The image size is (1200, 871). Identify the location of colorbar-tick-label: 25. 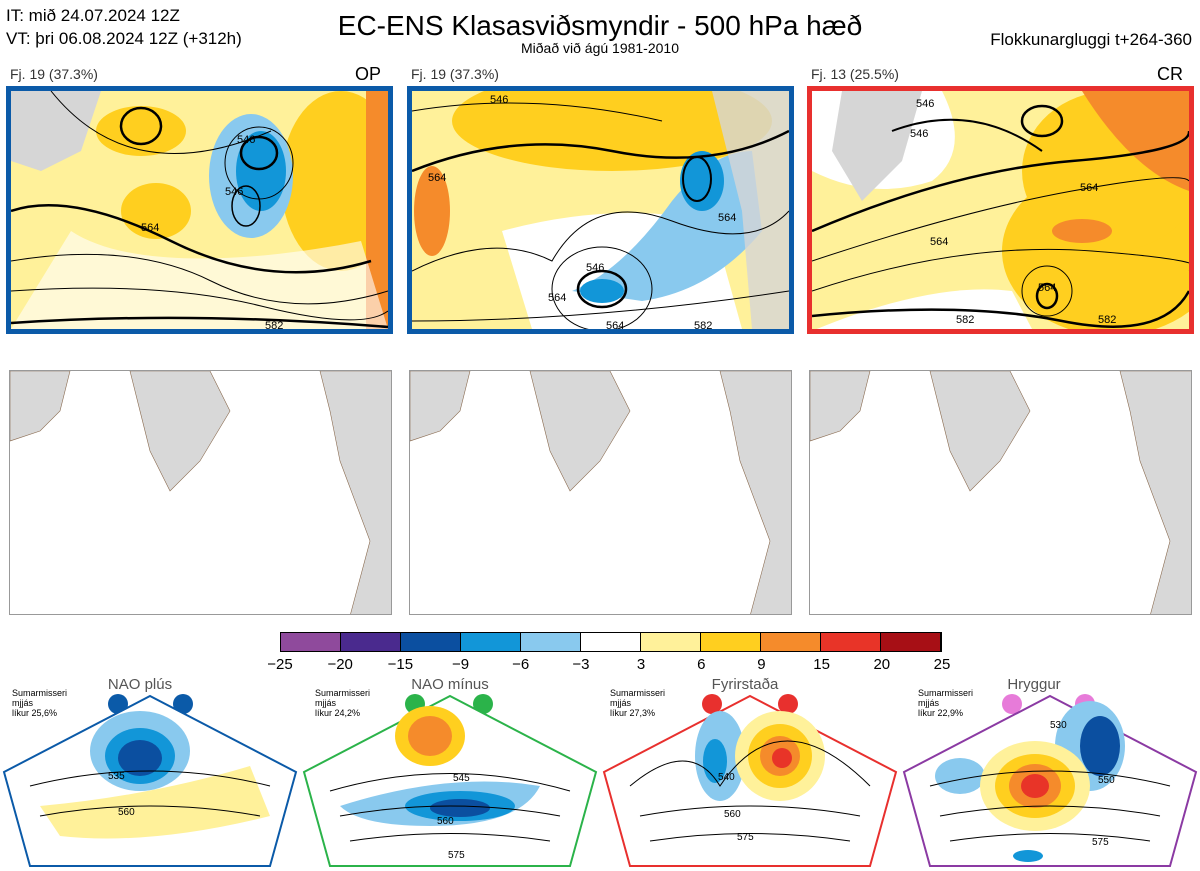
(942, 664).